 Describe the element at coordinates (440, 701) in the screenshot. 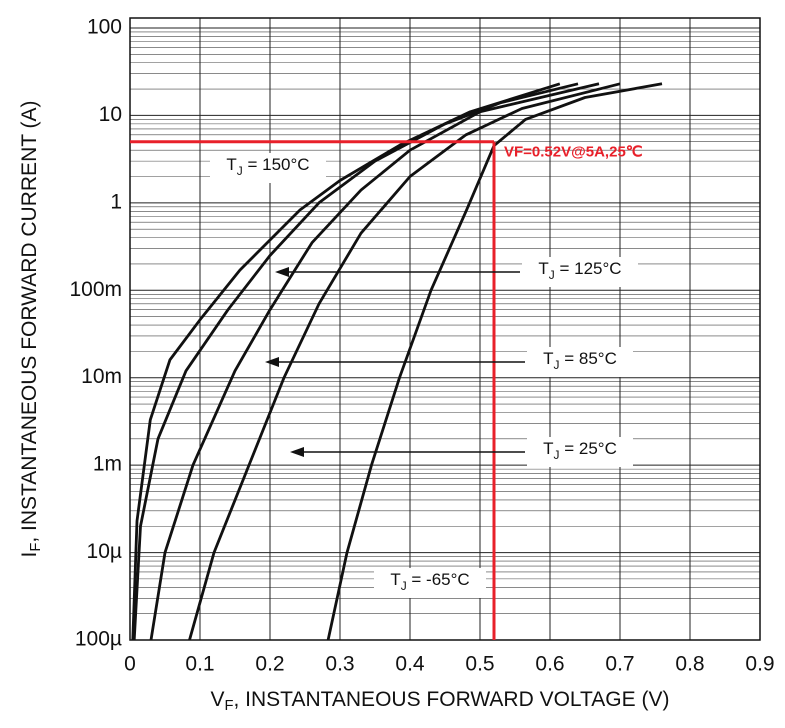

I see `x-axis-title: VF, INSTANTANEOUS FORWARD VOLTAGE (V)` at that location.